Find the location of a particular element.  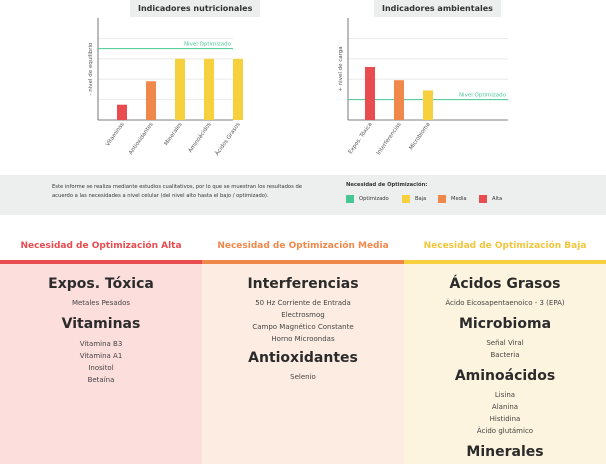

list-item: Inositol is located at coordinates (101, 368).